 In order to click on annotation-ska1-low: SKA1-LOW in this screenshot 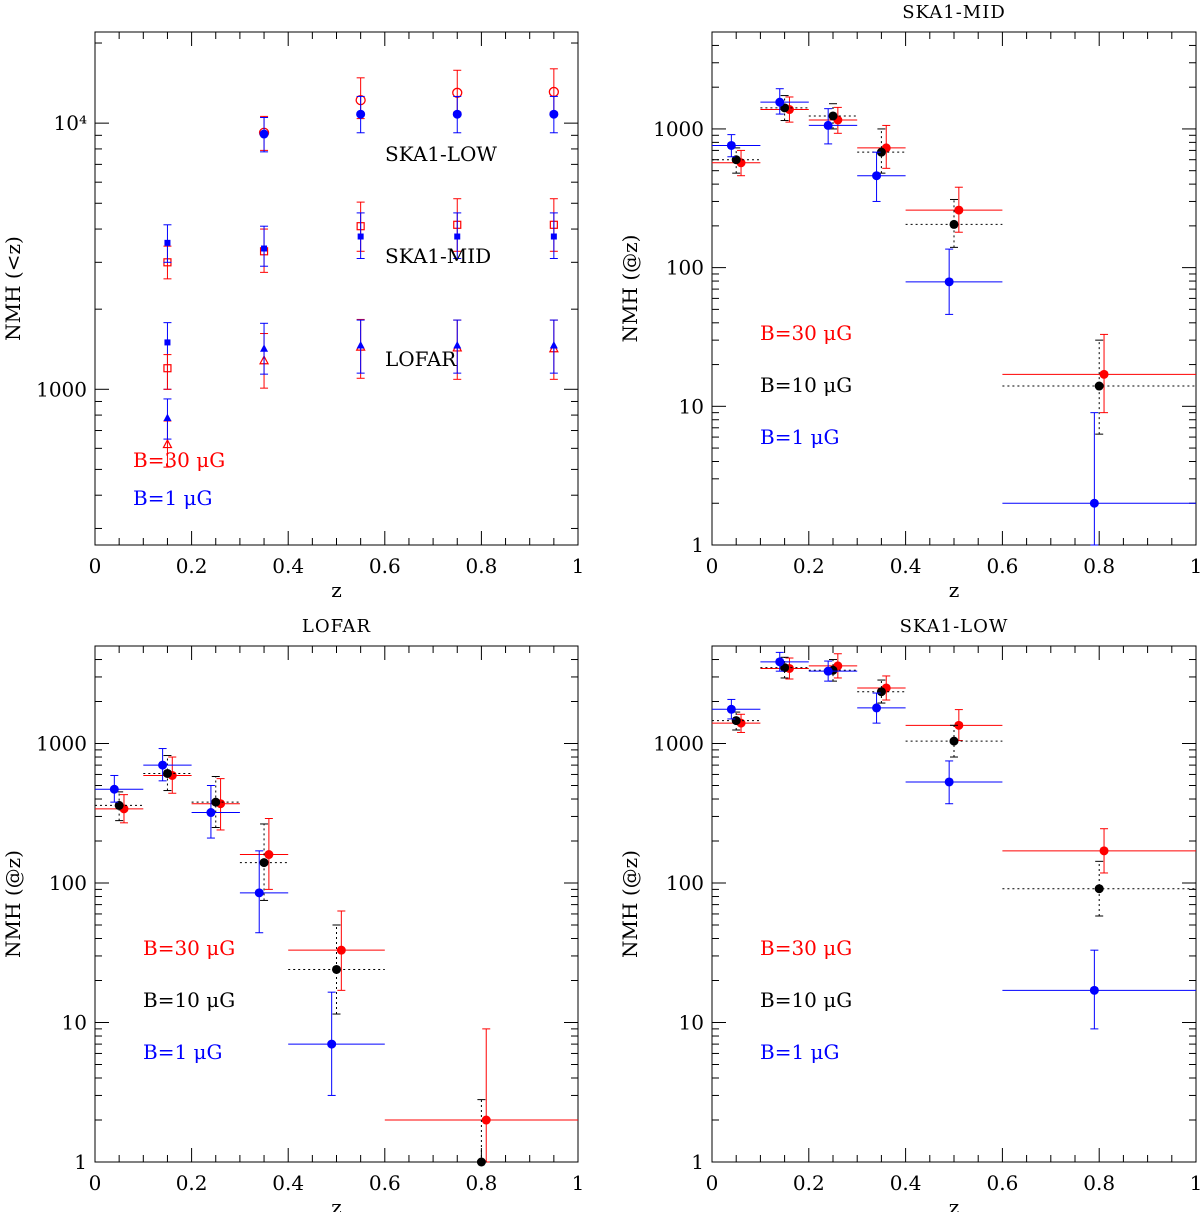, I will do `click(441, 154)`.